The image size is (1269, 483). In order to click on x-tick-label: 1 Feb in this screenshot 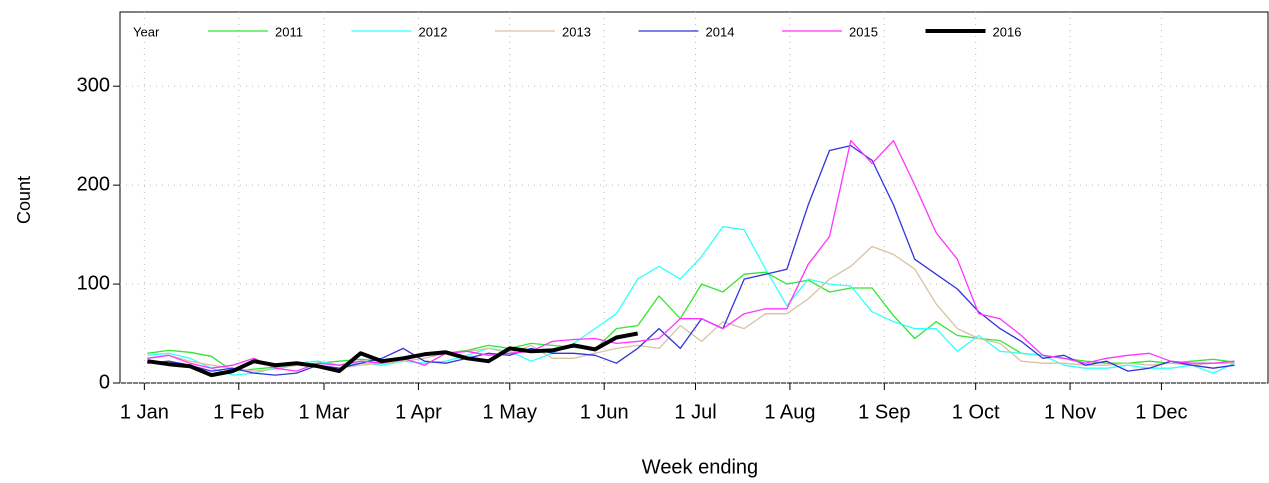, I will do `click(238, 412)`.